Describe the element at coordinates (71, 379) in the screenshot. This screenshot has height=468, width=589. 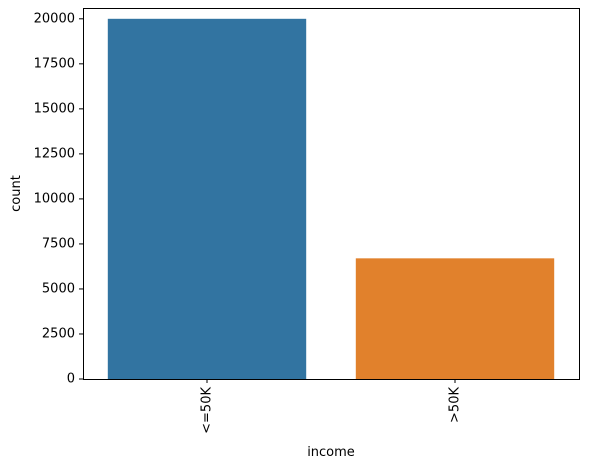
I see `y-tick-label: 0` at that location.